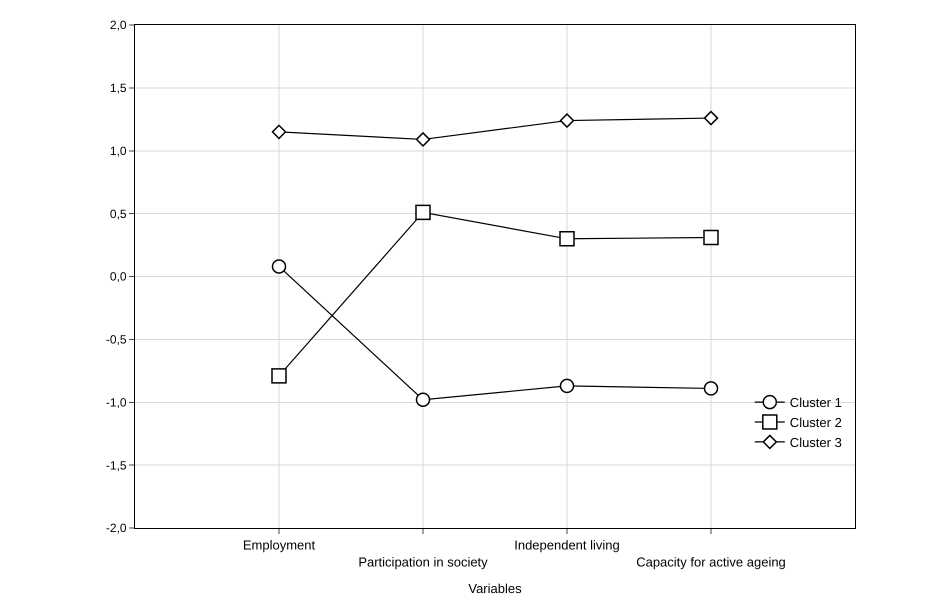  What do you see at coordinates (567, 545) in the screenshot?
I see `x-tick-label: Independent living` at bounding box center [567, 545].